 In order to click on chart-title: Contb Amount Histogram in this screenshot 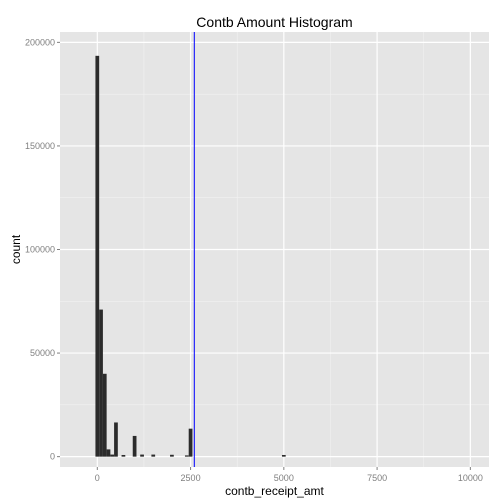, I will do `click(274, 22)`.